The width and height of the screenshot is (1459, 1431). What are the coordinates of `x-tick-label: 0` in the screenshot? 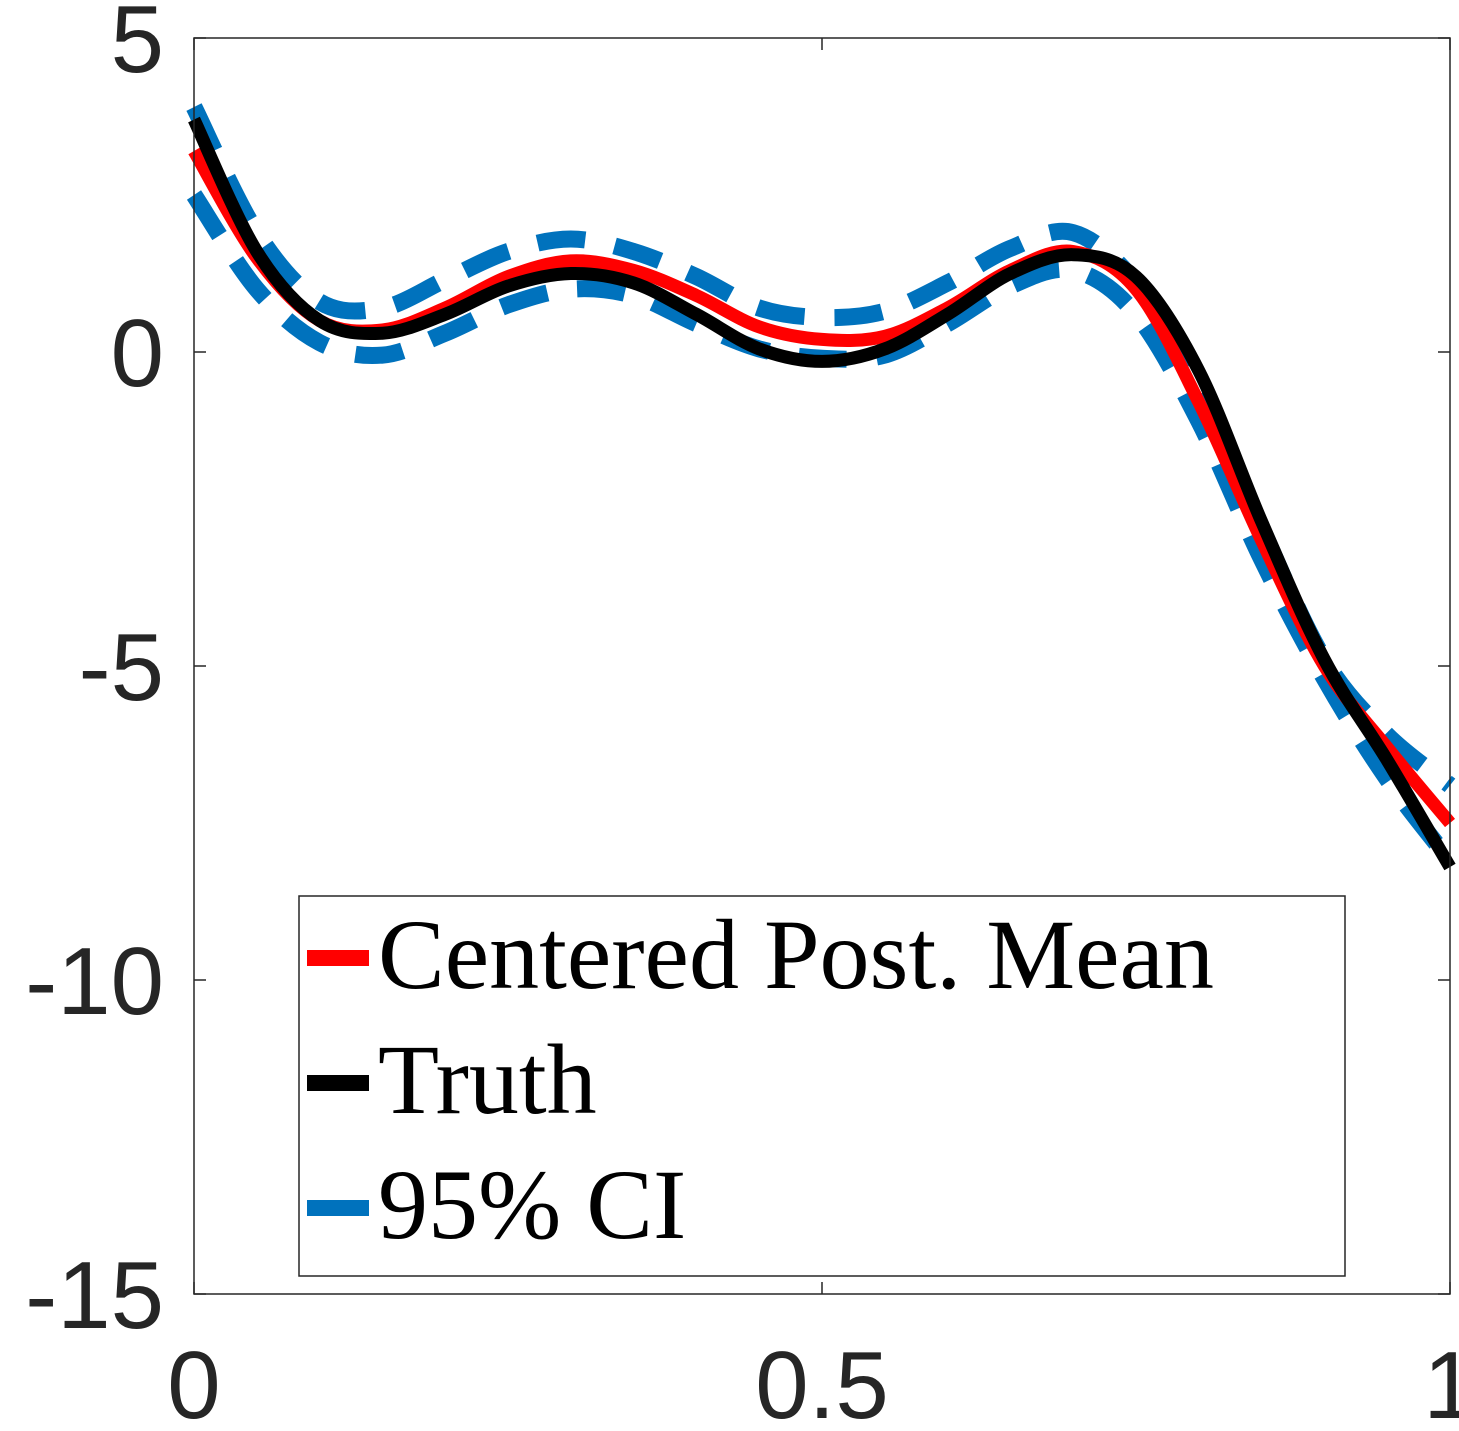 It's located at (193, 1381).